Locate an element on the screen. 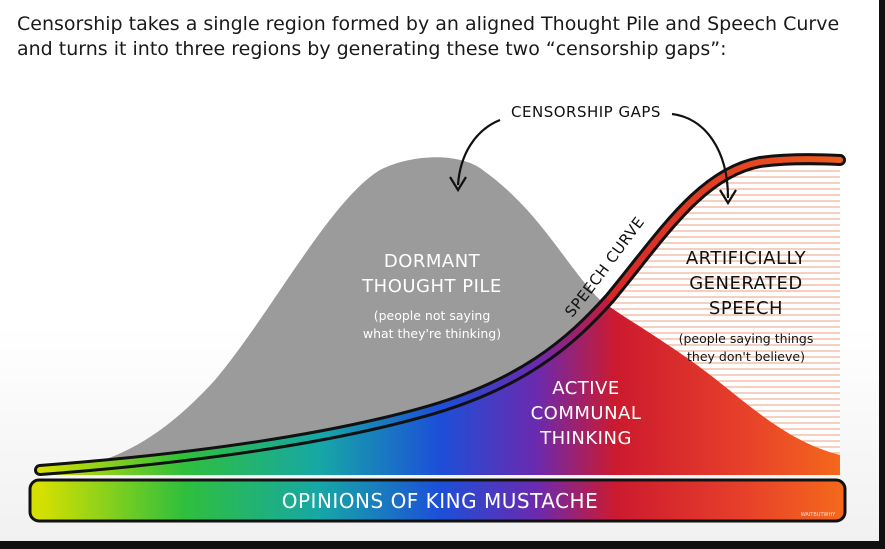 The image size is (885, 549). active-title-line-2: COMMUNAL is located at coordinates (586, 413).